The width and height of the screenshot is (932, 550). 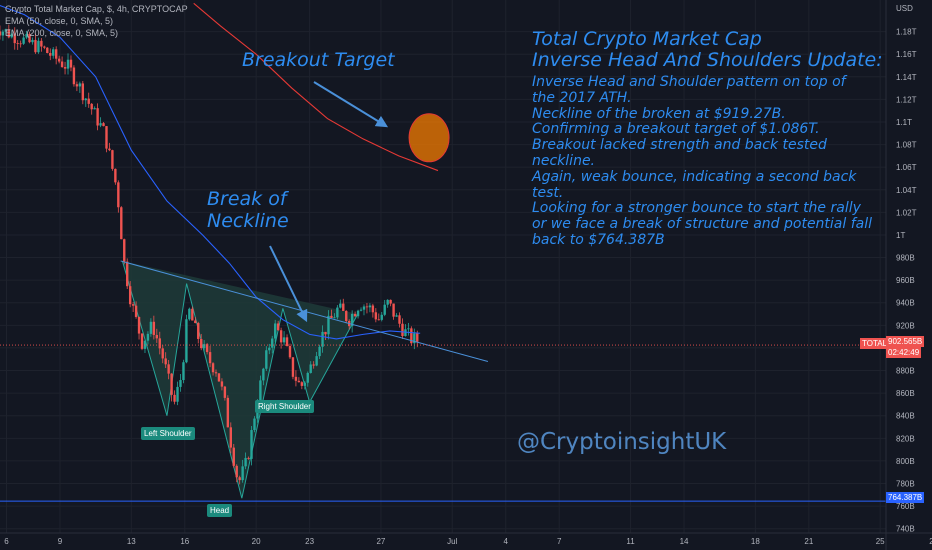 What do you see at coordinates (62, 33) in the screenshot?
I see `ema200-legend: EMA (200, close, 0, SMA, 5)` at bounding box center [62, 33].